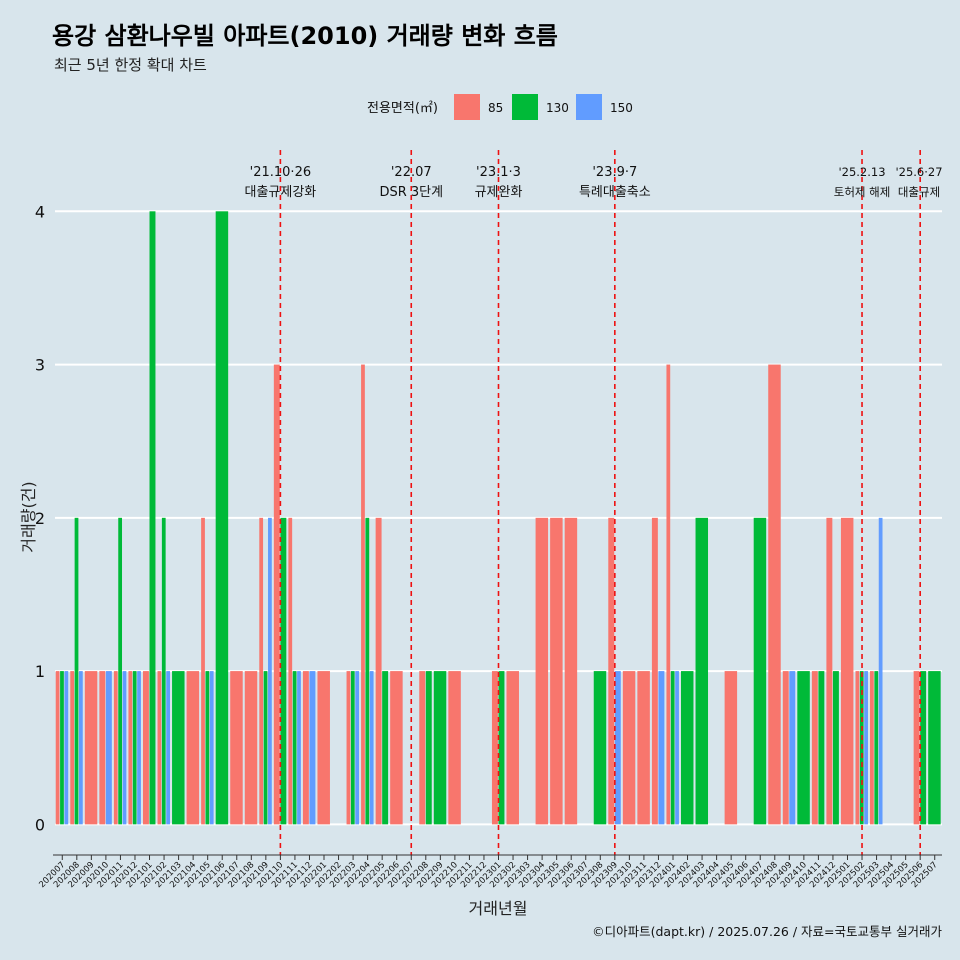 This screenshot has width=960, height=960. I want to click on event-label-3: 특례대출축소, so click(615, 192).